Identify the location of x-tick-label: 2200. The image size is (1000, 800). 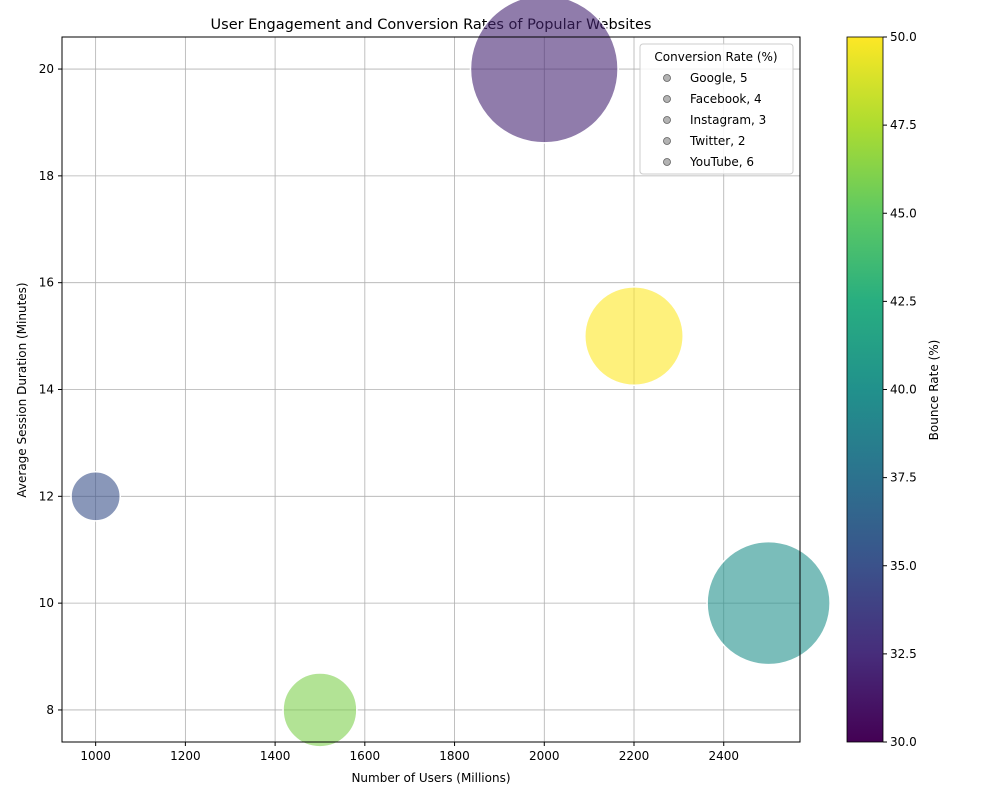
(634, 756).